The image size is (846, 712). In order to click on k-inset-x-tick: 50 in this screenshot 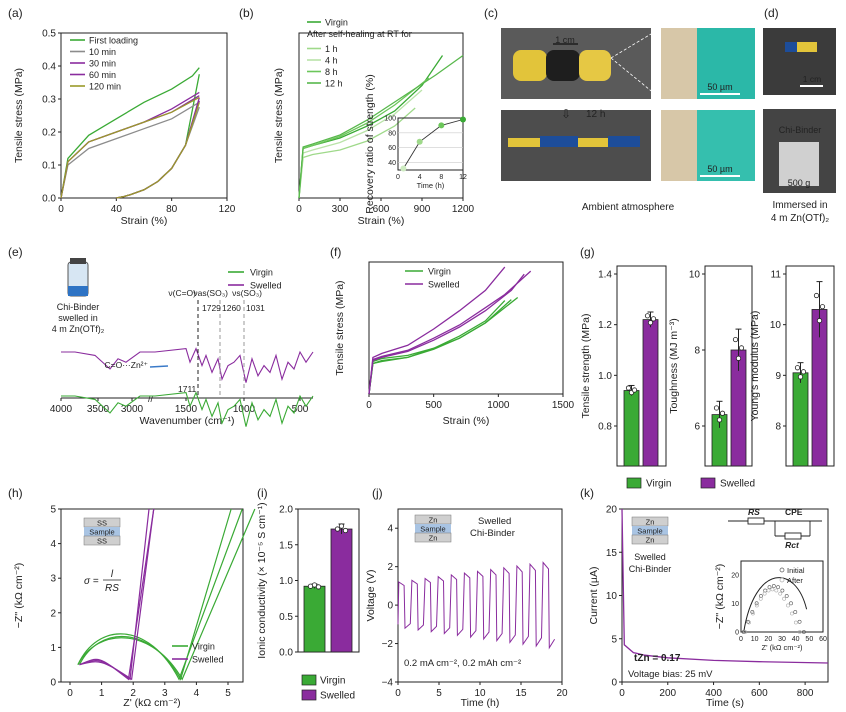, I will do `click(809, 639)`.